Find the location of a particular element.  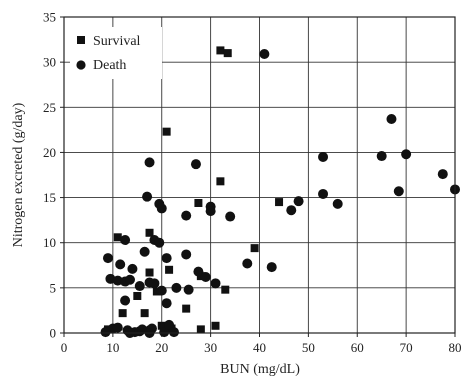

x-axis-title: BUN (mg/dL) is located at coordinates (260, 369).